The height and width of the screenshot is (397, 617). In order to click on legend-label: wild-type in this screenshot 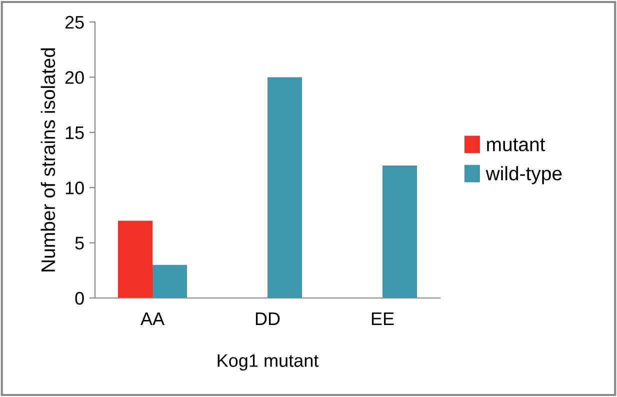, I will do `click(524, 175)`.